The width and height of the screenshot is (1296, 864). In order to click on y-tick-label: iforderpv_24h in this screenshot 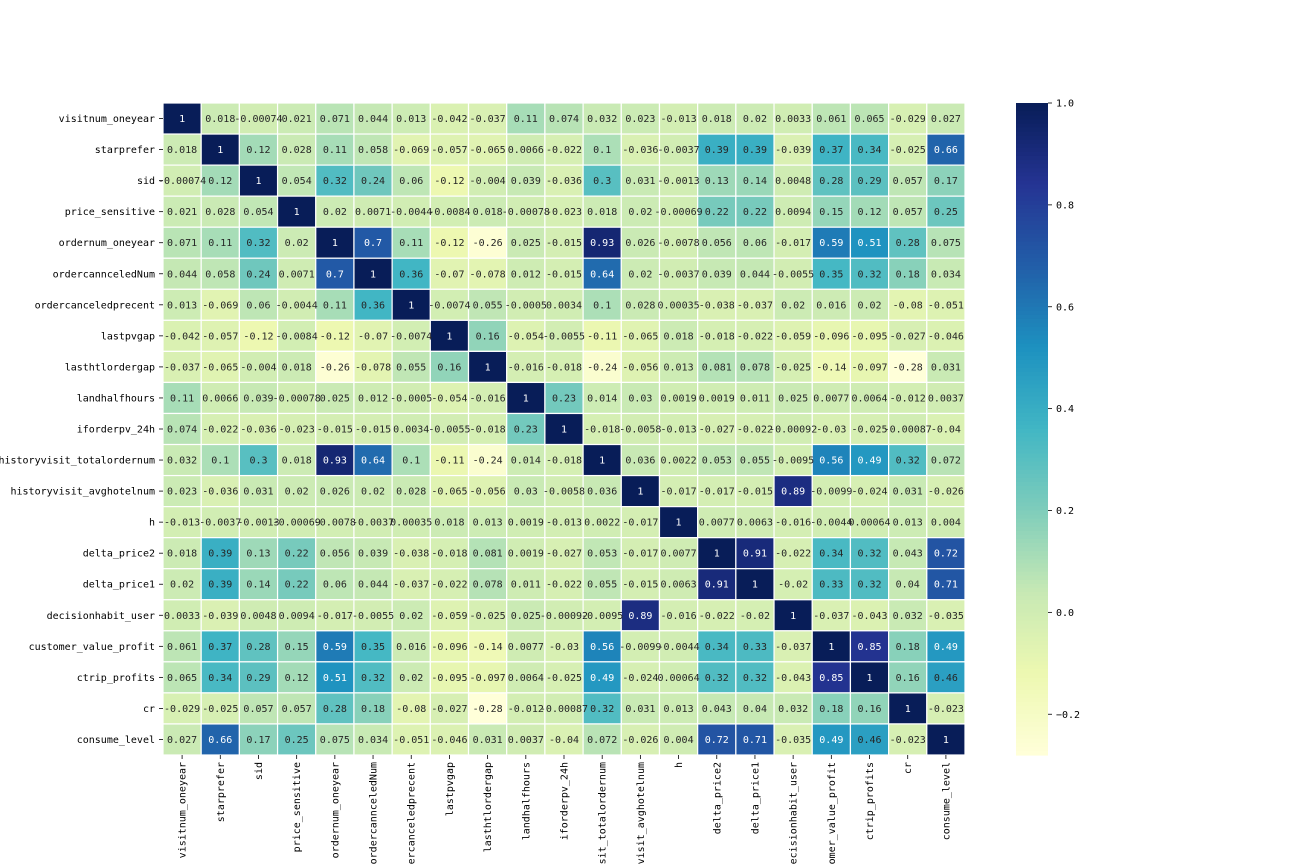, I will do `click(116, 430)`.